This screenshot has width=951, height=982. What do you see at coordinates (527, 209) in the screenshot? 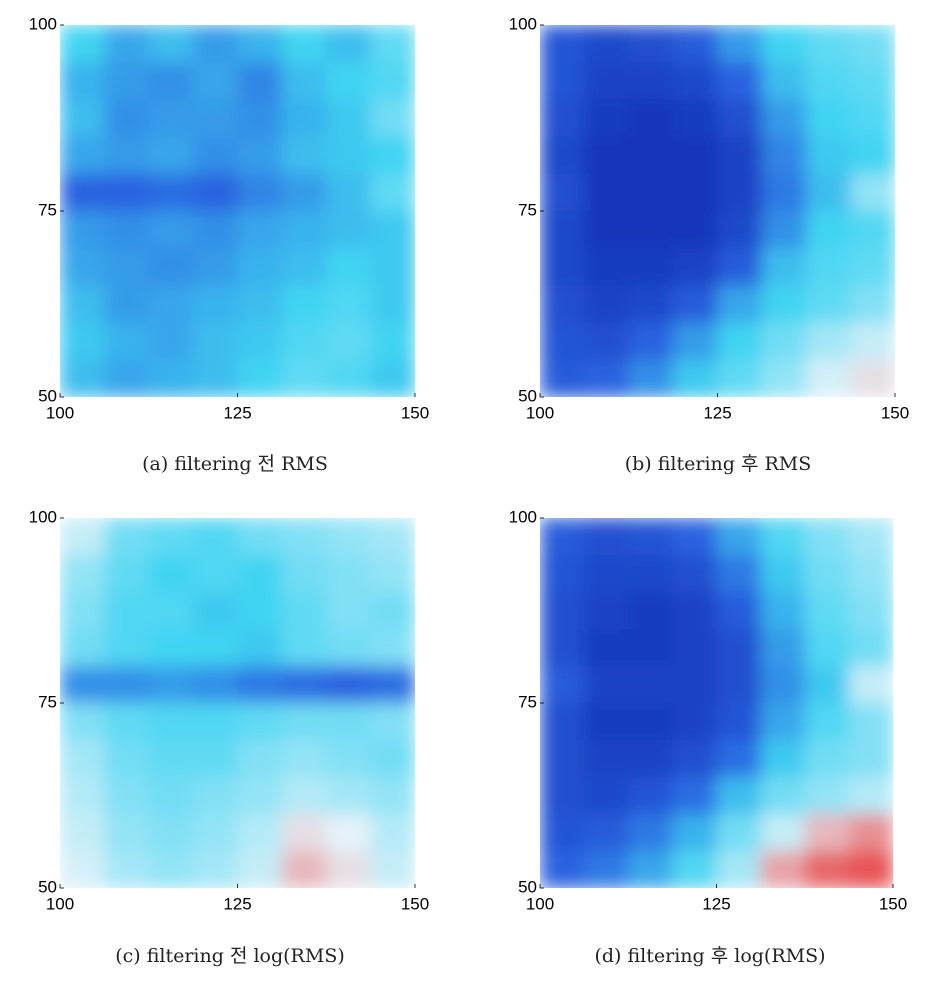
I see `y-tick-label: 75` at bounding box center [527, 209].